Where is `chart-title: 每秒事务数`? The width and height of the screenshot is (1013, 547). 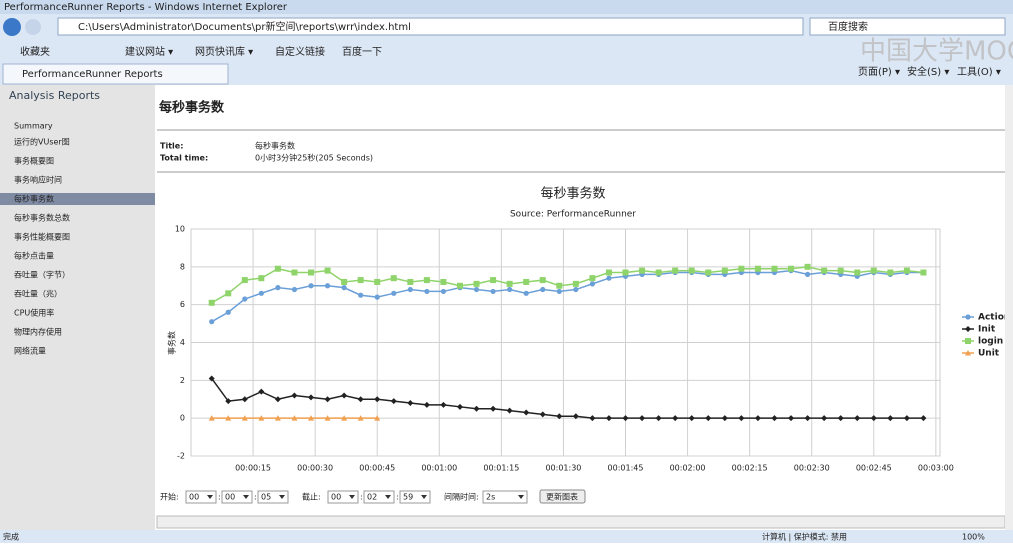
chart-title: 每秒事务数 is located at coordinates (572, 194).